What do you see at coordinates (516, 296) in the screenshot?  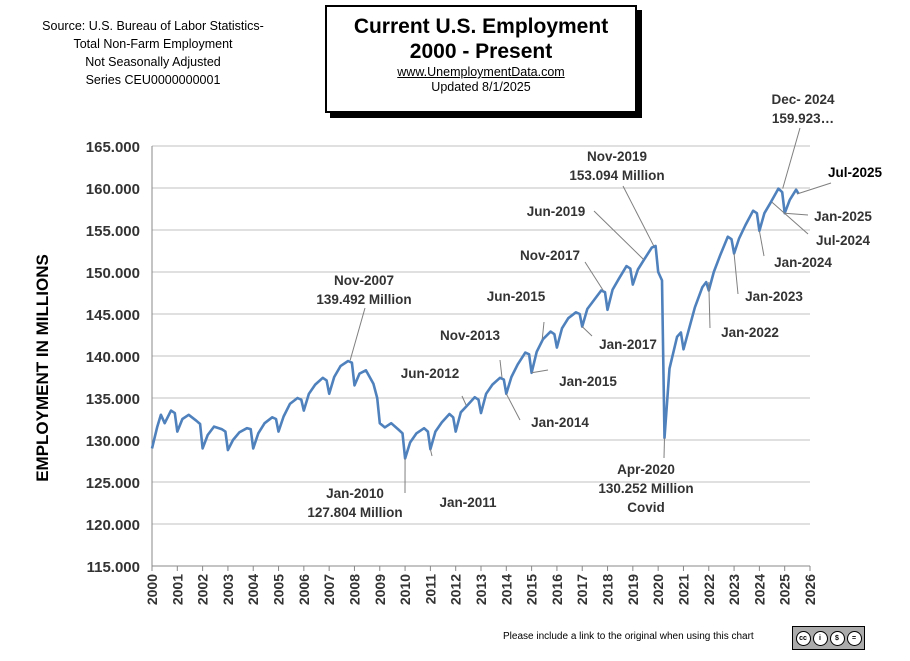 I see `annotation-label: Jun-2015` at bounding box center [516, 296].